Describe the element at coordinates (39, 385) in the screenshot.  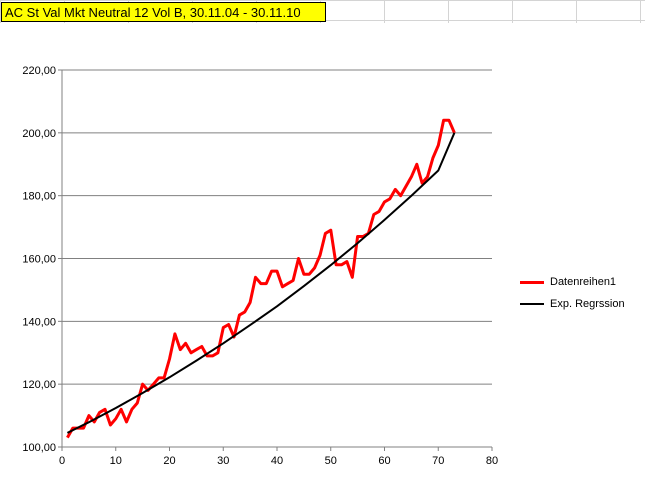
I see `y-tick-label: 120,00` at that location.